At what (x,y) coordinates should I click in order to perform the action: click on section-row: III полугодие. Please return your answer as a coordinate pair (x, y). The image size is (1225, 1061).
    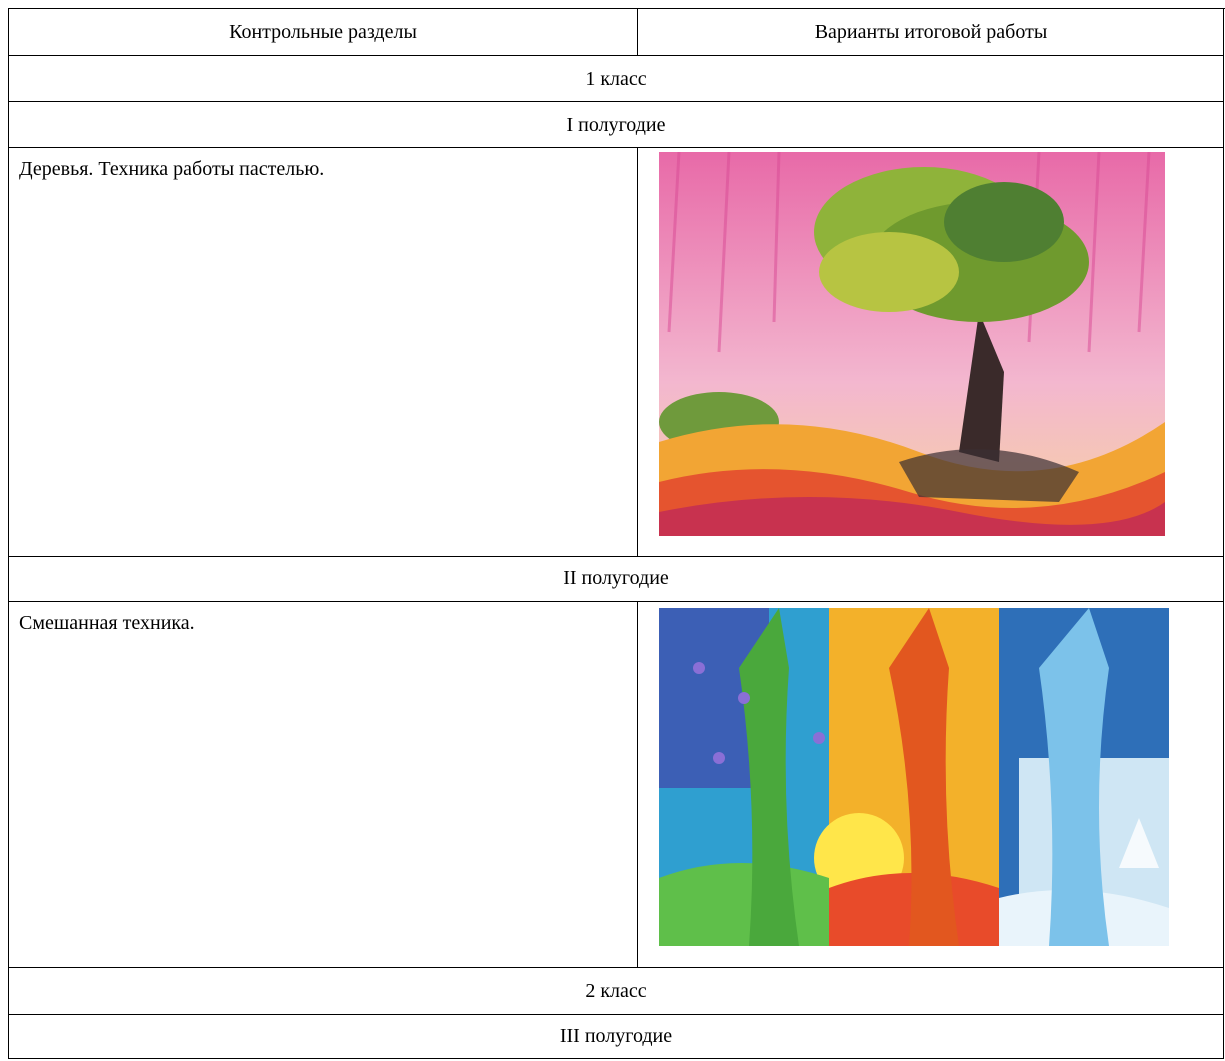
    Looking at the image, I should click on (616, 1037).